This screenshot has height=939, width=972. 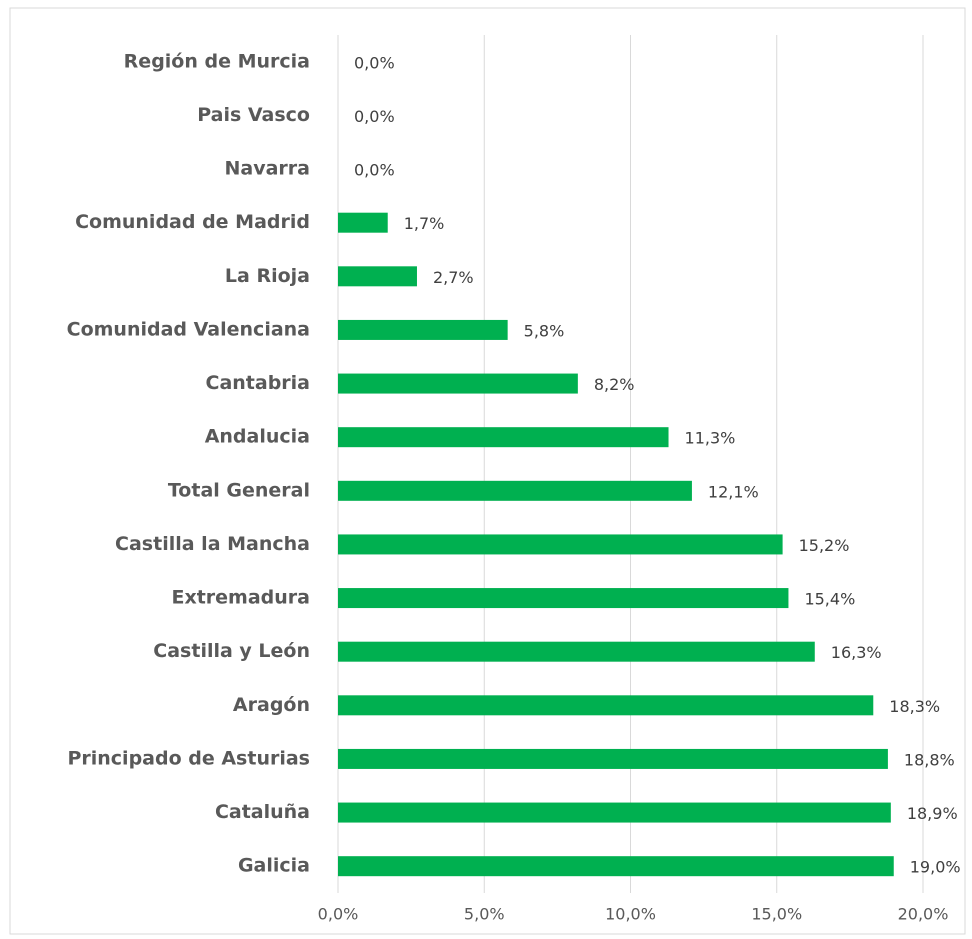 I want to click on value-label: 15,4%, so click(x=829, y=599).